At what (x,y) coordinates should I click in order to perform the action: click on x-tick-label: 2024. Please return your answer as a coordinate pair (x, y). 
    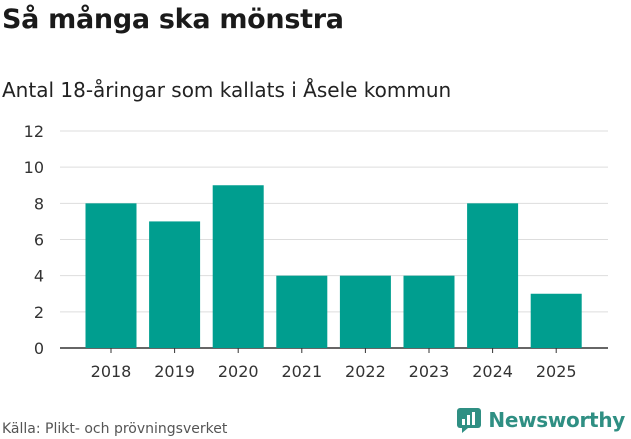
    Looking at the image, I should click on (492, 371).